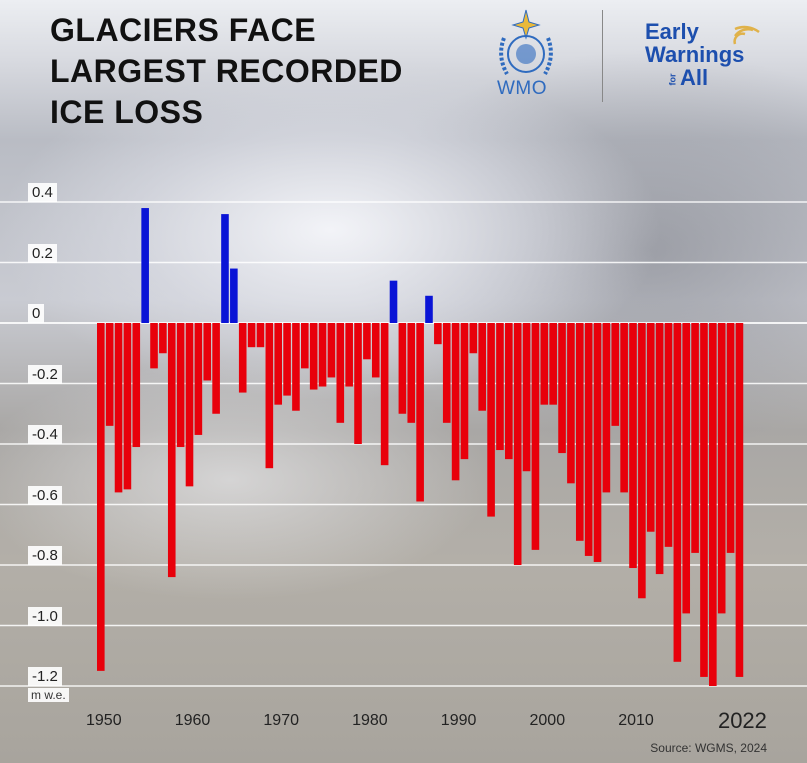 The image size is (807, 763). Describe the element at coordinates (636, 720) in the screenshot. I see `x-tick-label: 2010` at that location.